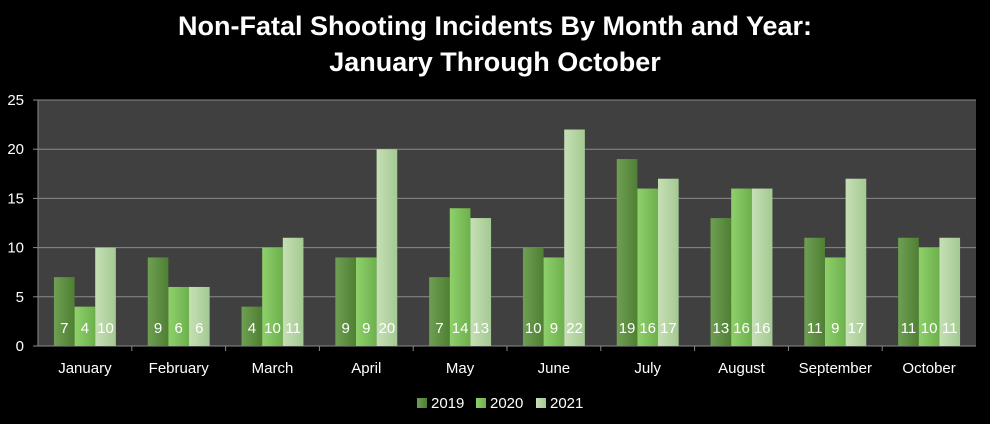 The width and height of the screenshot is (990, 424). I want to click on y-tick-label: 0, so click(20, 346).